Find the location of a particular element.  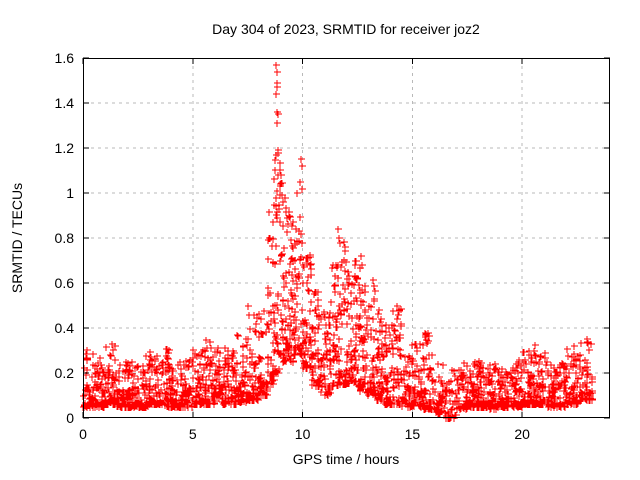

y-tick-label: 0 is located at coordinates (70, 418).